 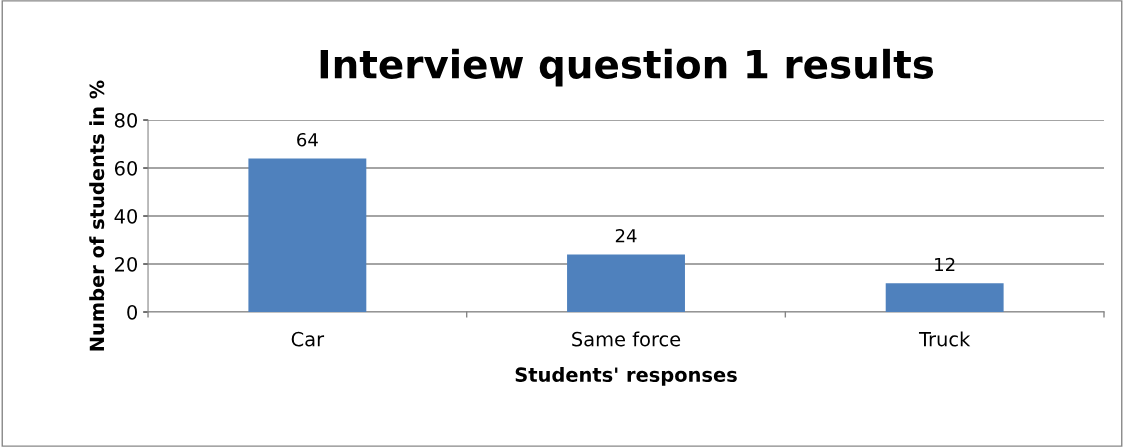 I want to click on y-tick-label: 20, so click(x=126, y=264).